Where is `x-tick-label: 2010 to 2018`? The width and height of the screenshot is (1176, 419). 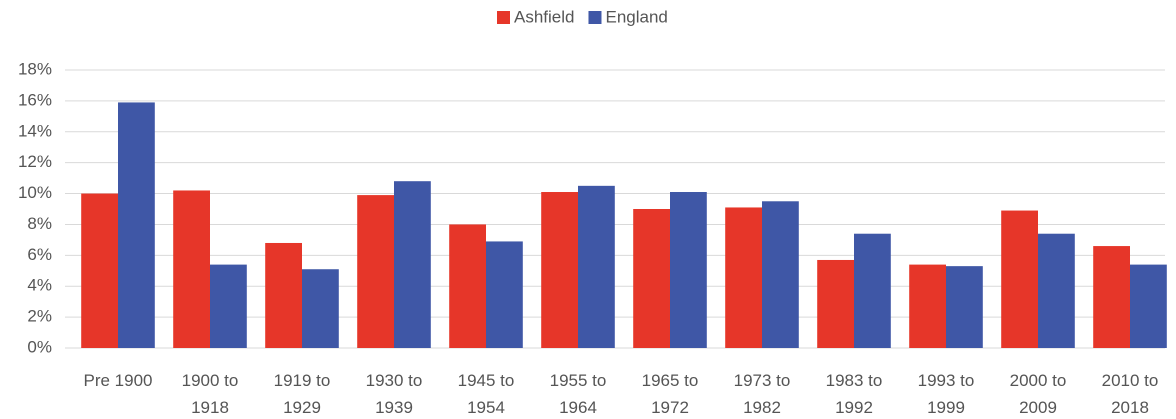
x-tick-label: 2010 to 2018 is located at coordinates (1130, 394).